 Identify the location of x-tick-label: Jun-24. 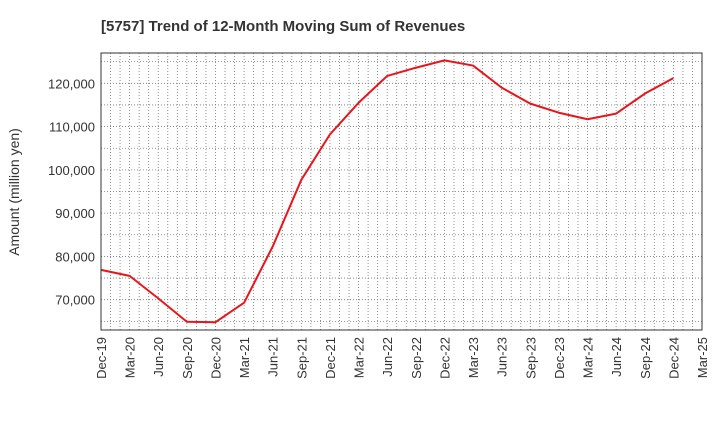
(616, 357).